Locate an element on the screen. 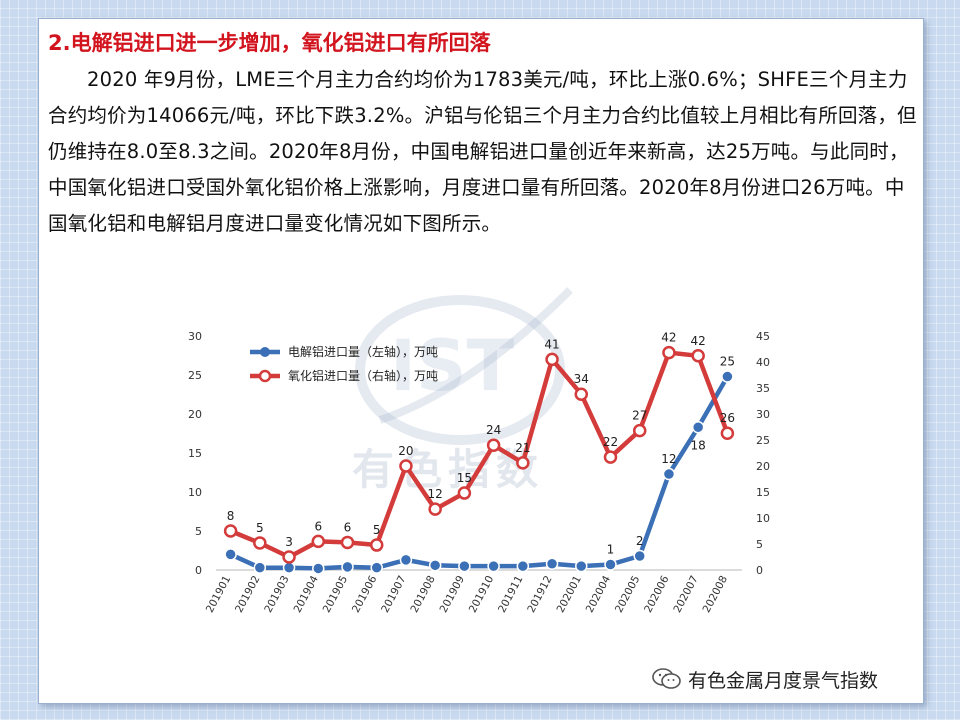 The image size is (960, 720). legend-alumina-marker is located at coordinates (265, 376).